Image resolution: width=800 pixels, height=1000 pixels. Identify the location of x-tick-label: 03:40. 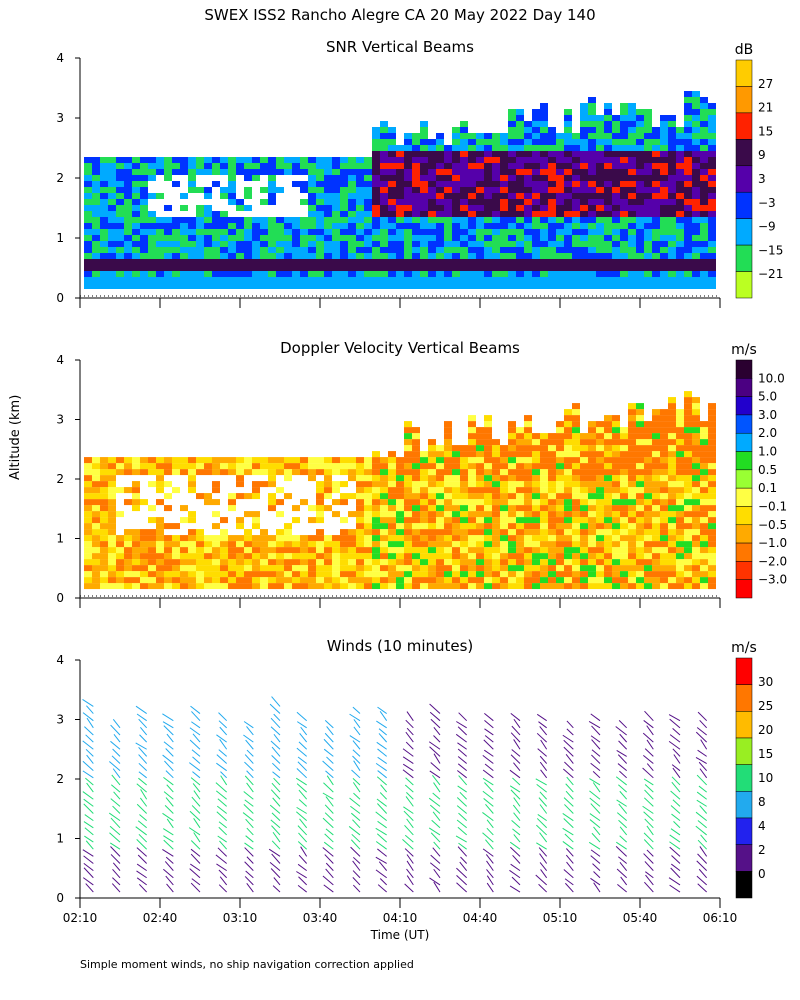
(320, 918).